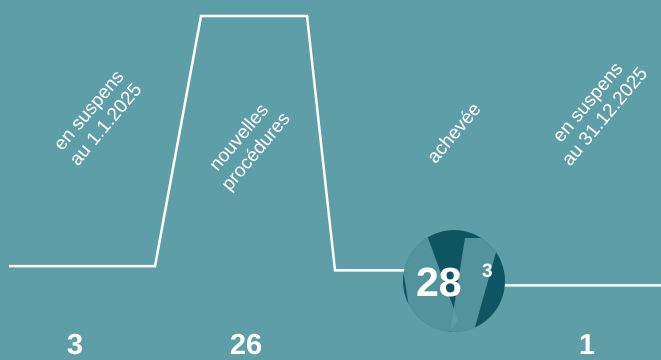 This screenshot has width=661, height=360. Describe the element at coordinates (249, 147) in the screenshot. I see `phase-label-new-procedures: nouvelles procédures` at that location.